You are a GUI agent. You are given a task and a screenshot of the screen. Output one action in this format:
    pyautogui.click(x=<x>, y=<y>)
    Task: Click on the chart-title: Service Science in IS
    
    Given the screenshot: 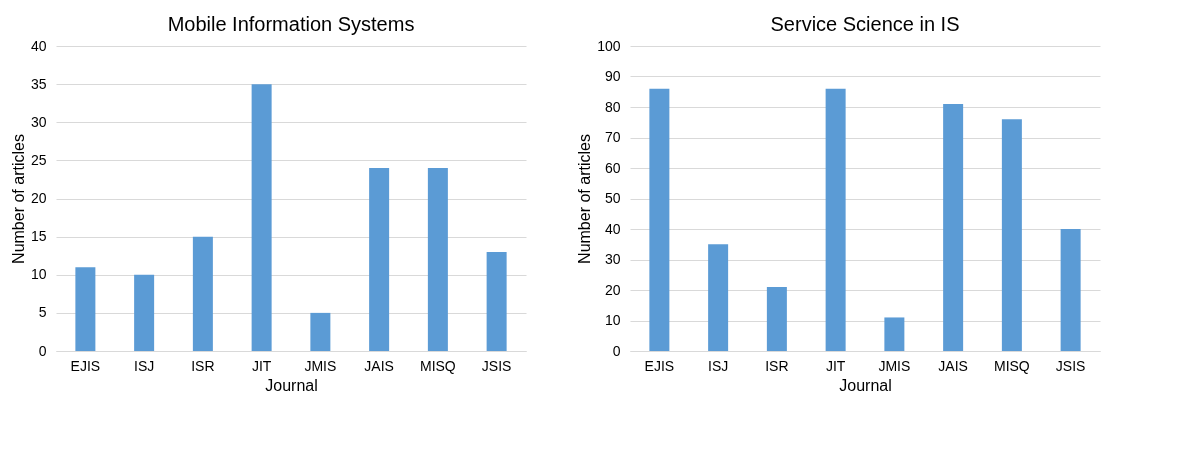 What is the action you would take?
    pyautogui.click(x=865, y=24)
    